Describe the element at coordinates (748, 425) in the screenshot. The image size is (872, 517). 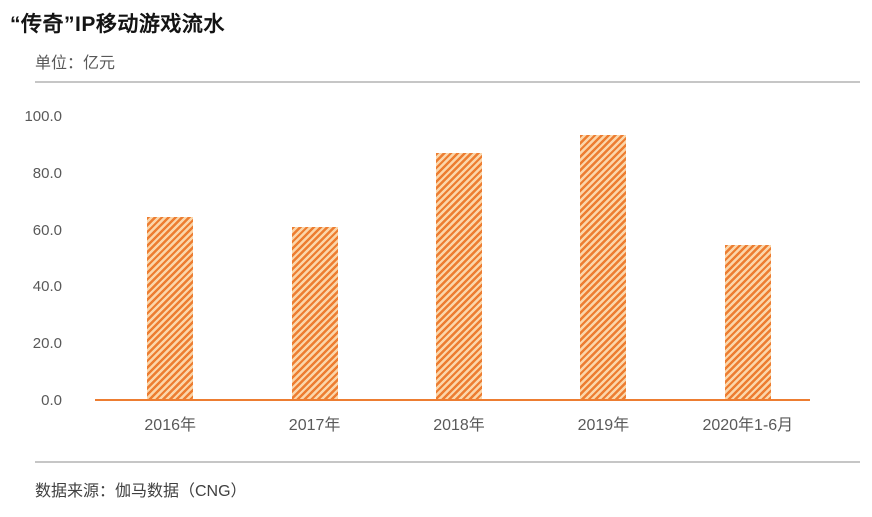
I see `x-axis-label: 2020年1-6月` at that location.